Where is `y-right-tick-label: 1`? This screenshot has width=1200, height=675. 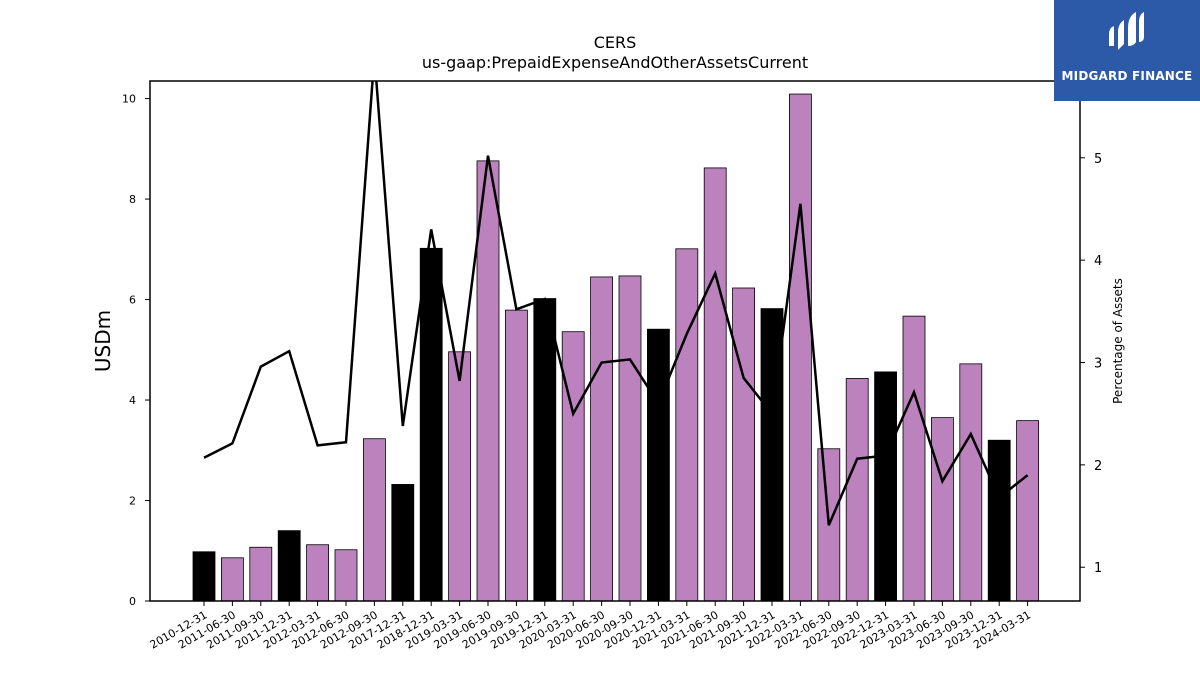
y-right-tick-label: 1 is located at coordinates (1098, 568).